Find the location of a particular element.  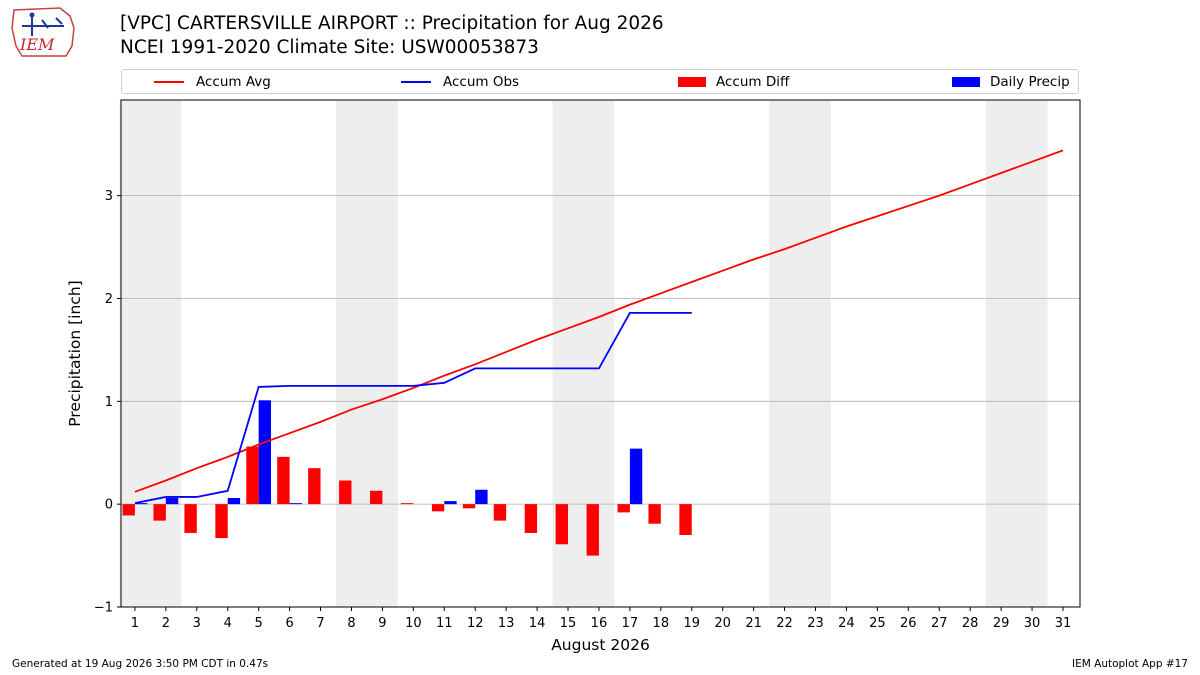

legend-label-daily-precip: Daily Precip is located at coordinates (1030, 82).